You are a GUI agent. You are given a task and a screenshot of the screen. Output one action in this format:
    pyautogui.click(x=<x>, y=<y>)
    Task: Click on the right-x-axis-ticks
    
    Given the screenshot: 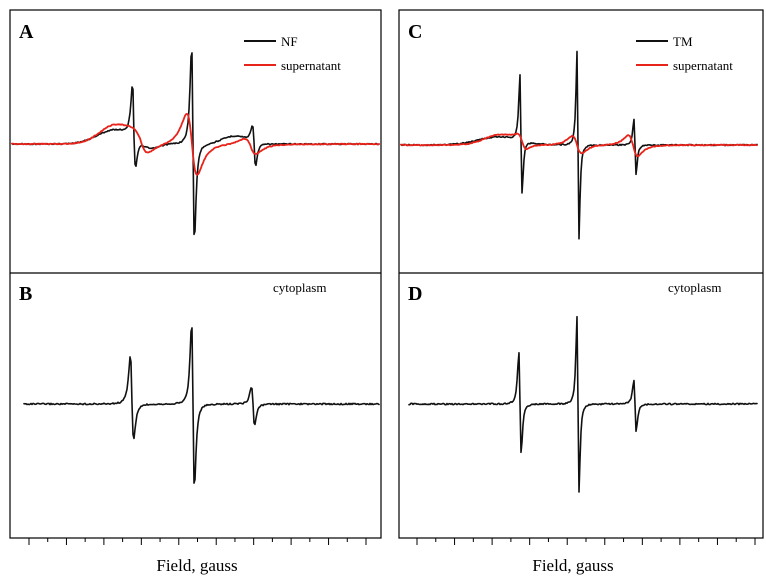 What is the action you would take?
    pyautogui.click(x=586, y=541)
    